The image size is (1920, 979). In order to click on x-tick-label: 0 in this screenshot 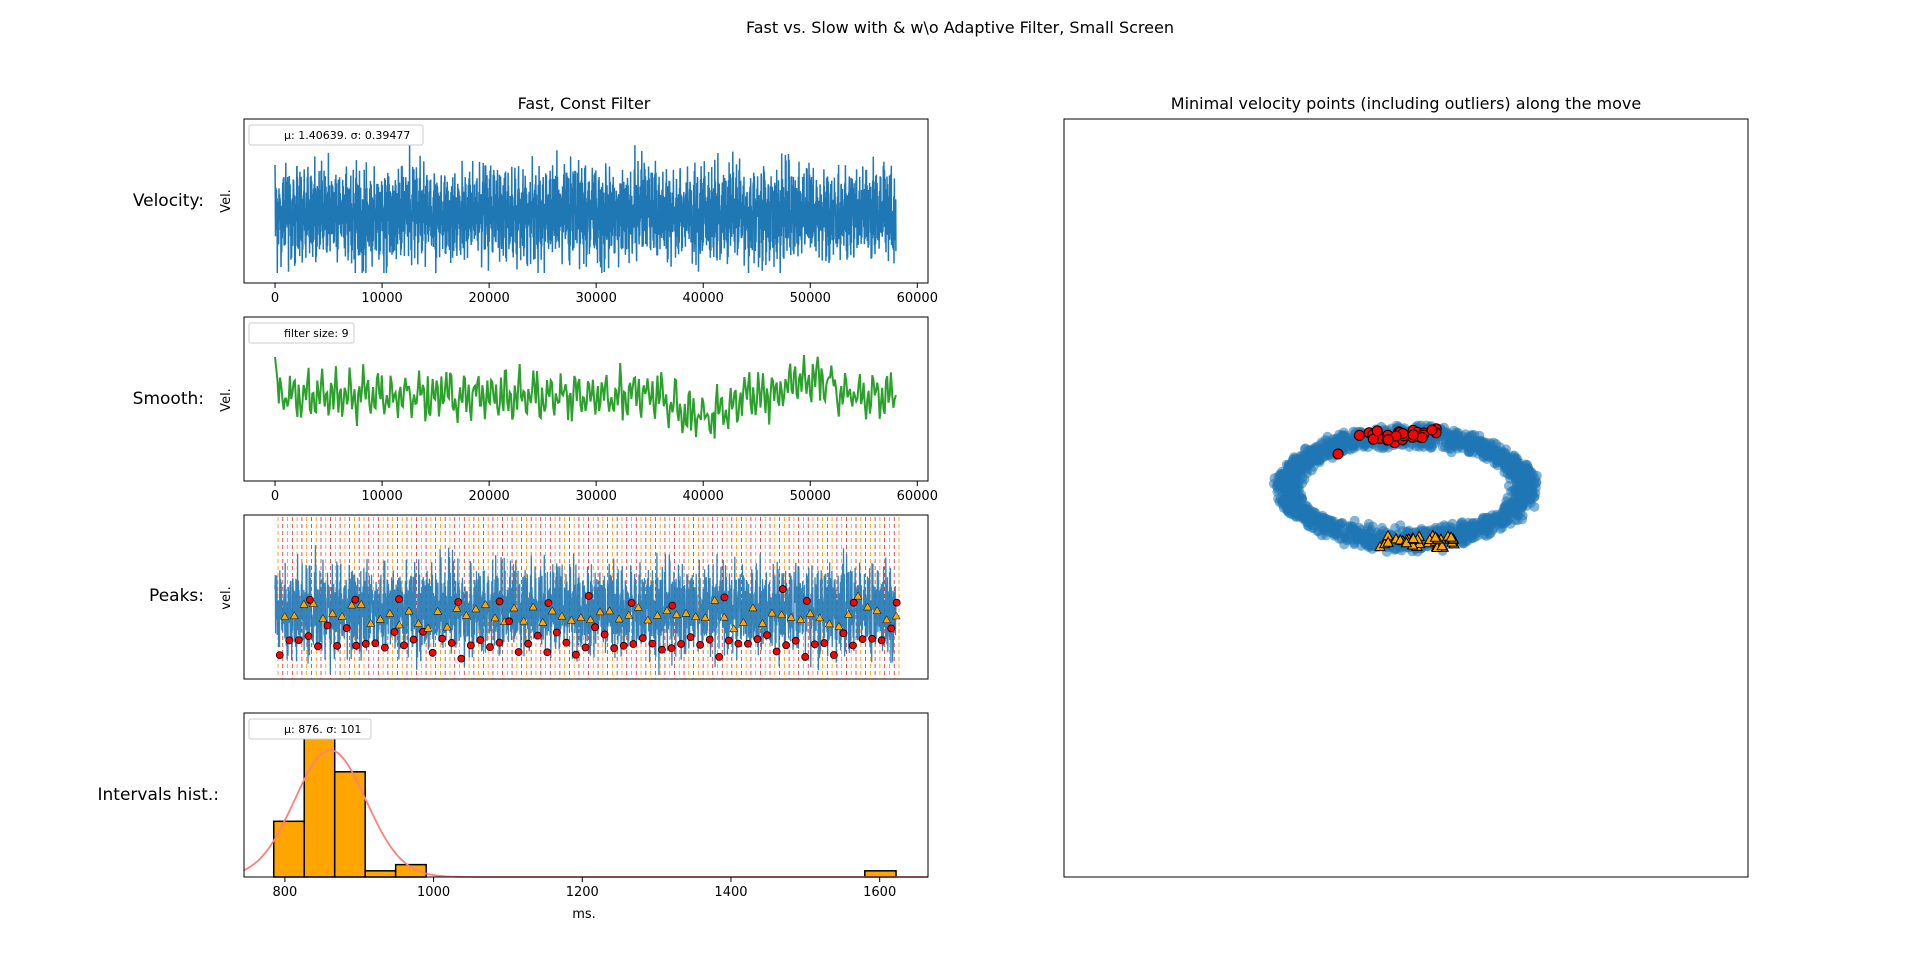, I will do `click(275, 298)`.